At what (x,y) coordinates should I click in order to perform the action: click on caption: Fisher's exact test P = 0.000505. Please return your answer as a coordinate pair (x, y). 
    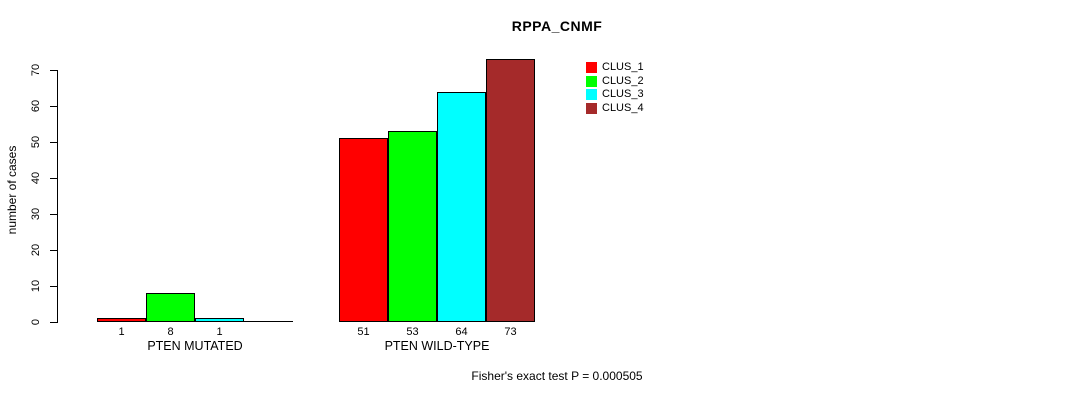
    Looking at the image, I should click on (557, 376).